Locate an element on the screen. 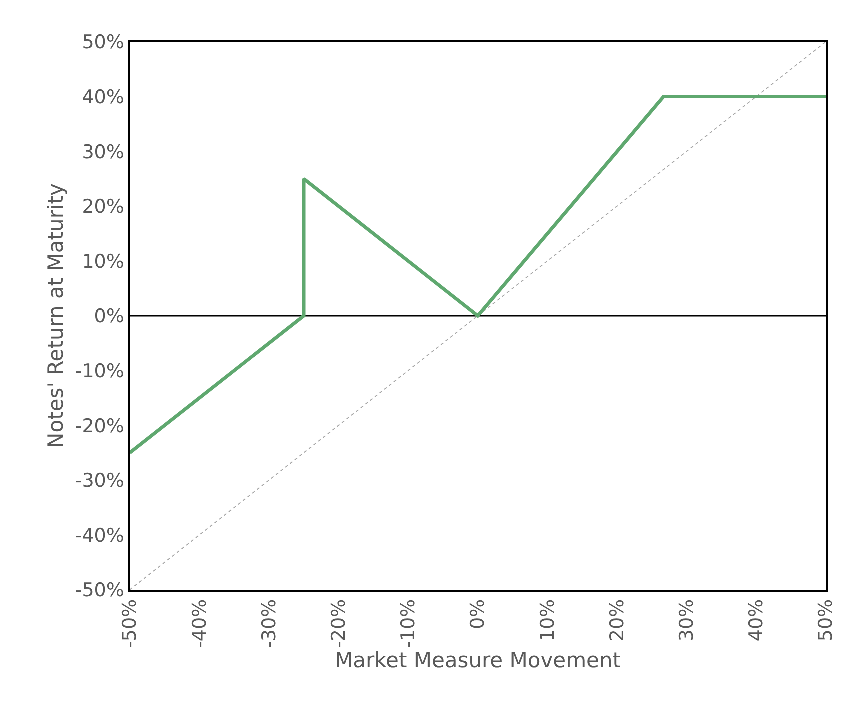 This screenshot has width=855, height=710. y-tick-label: -40% is located at coordinates (99, 535).